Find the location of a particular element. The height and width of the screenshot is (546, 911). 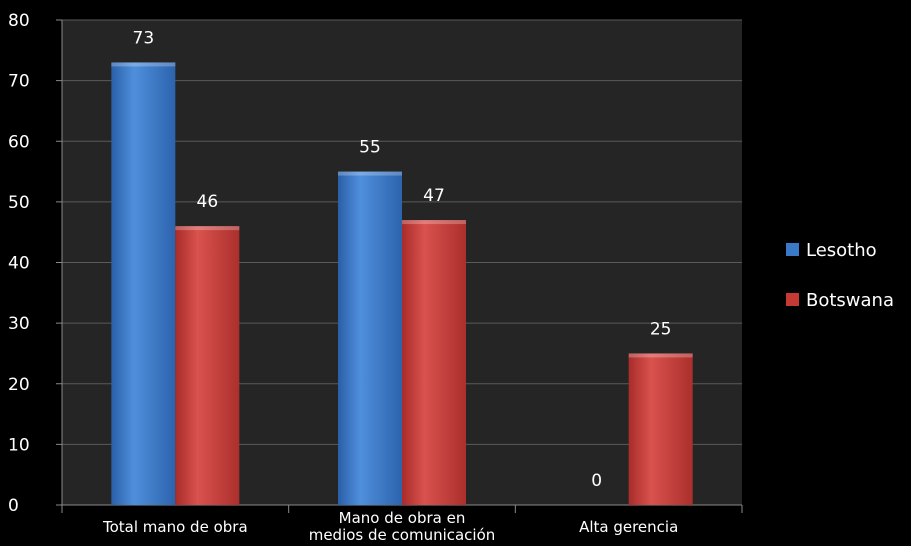

x-category-label: medios de comunicación is located at coordinates (402, 535).